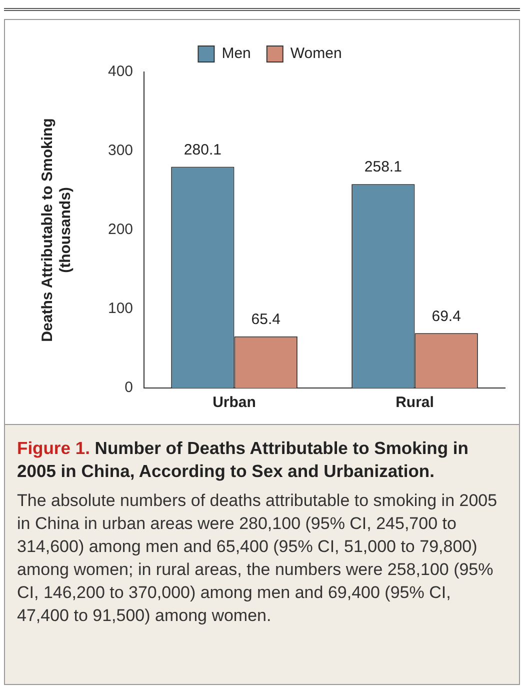 Image resolution: width=526 pixels, height=691 pixels. I want to click on y-tick-label: 200, so click(121, 229).